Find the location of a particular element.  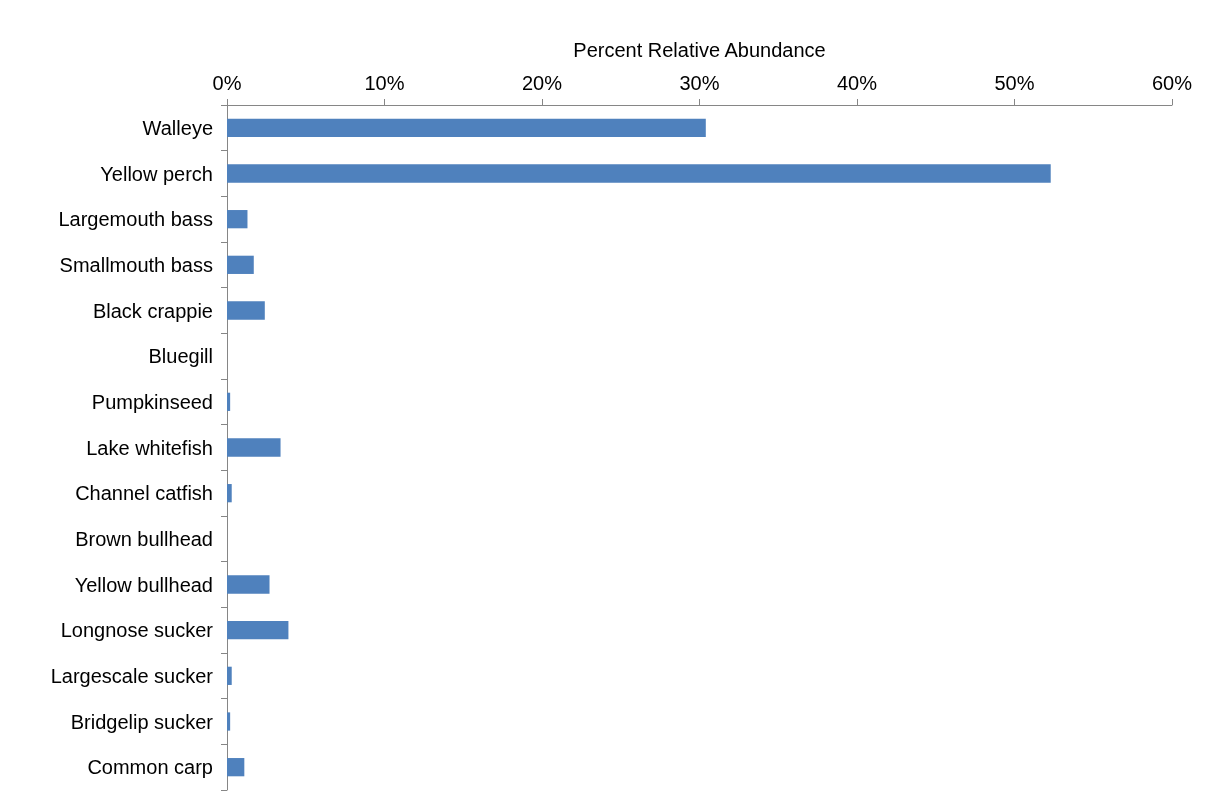

x-tick-label: 40% is located at coordinates (857, 83).